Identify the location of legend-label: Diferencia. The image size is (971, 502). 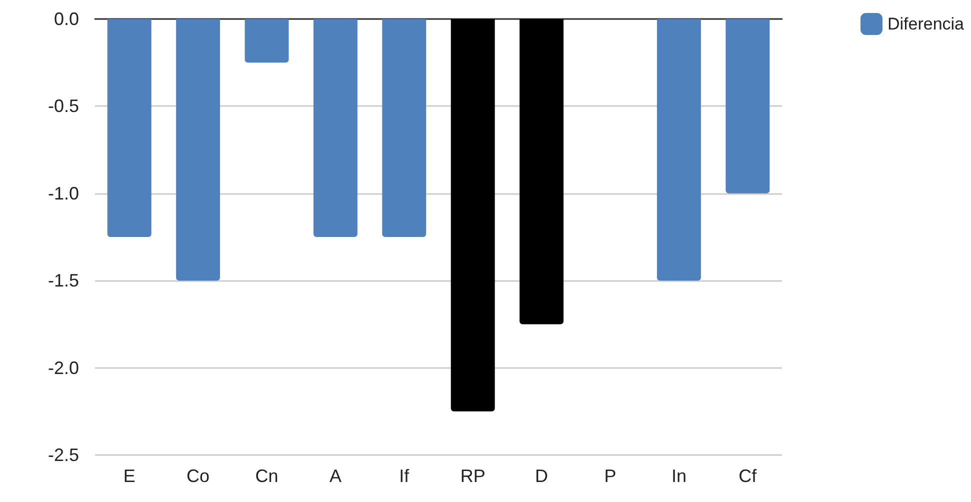
(926, 24).